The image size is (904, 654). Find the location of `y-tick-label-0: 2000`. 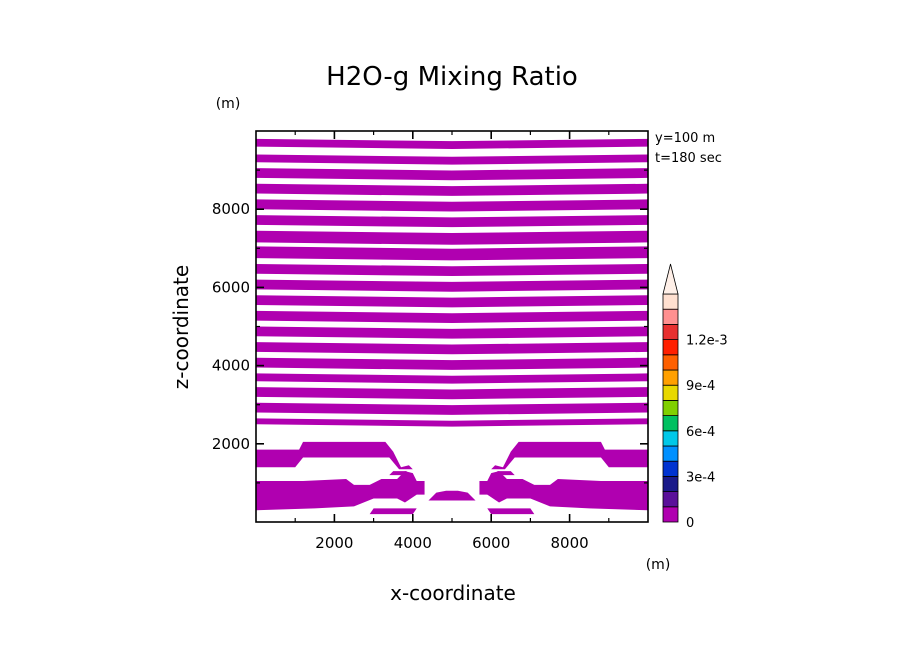

y-tick-label-0: 2000 is located at coordinates (231, 444).